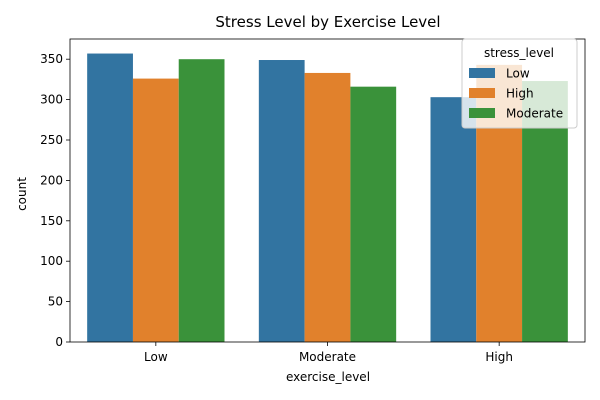 The image size is (600, 400). What do you see at coordinates (51, 180) in the screenshot?
I see `y-tick-label: 200` at bounding box center [51, 180].